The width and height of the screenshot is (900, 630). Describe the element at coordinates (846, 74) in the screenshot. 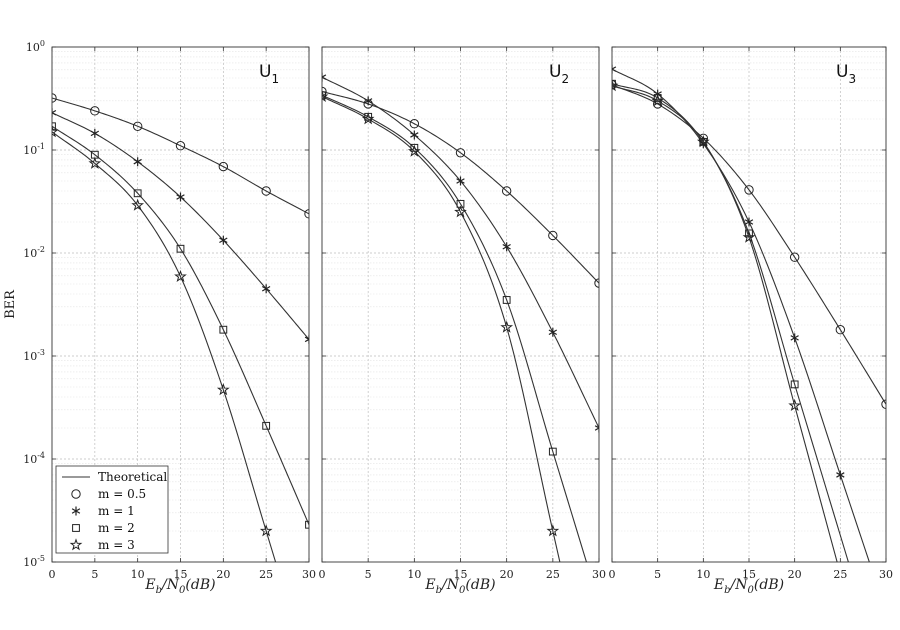

I see `panel-title: U3` at that location.